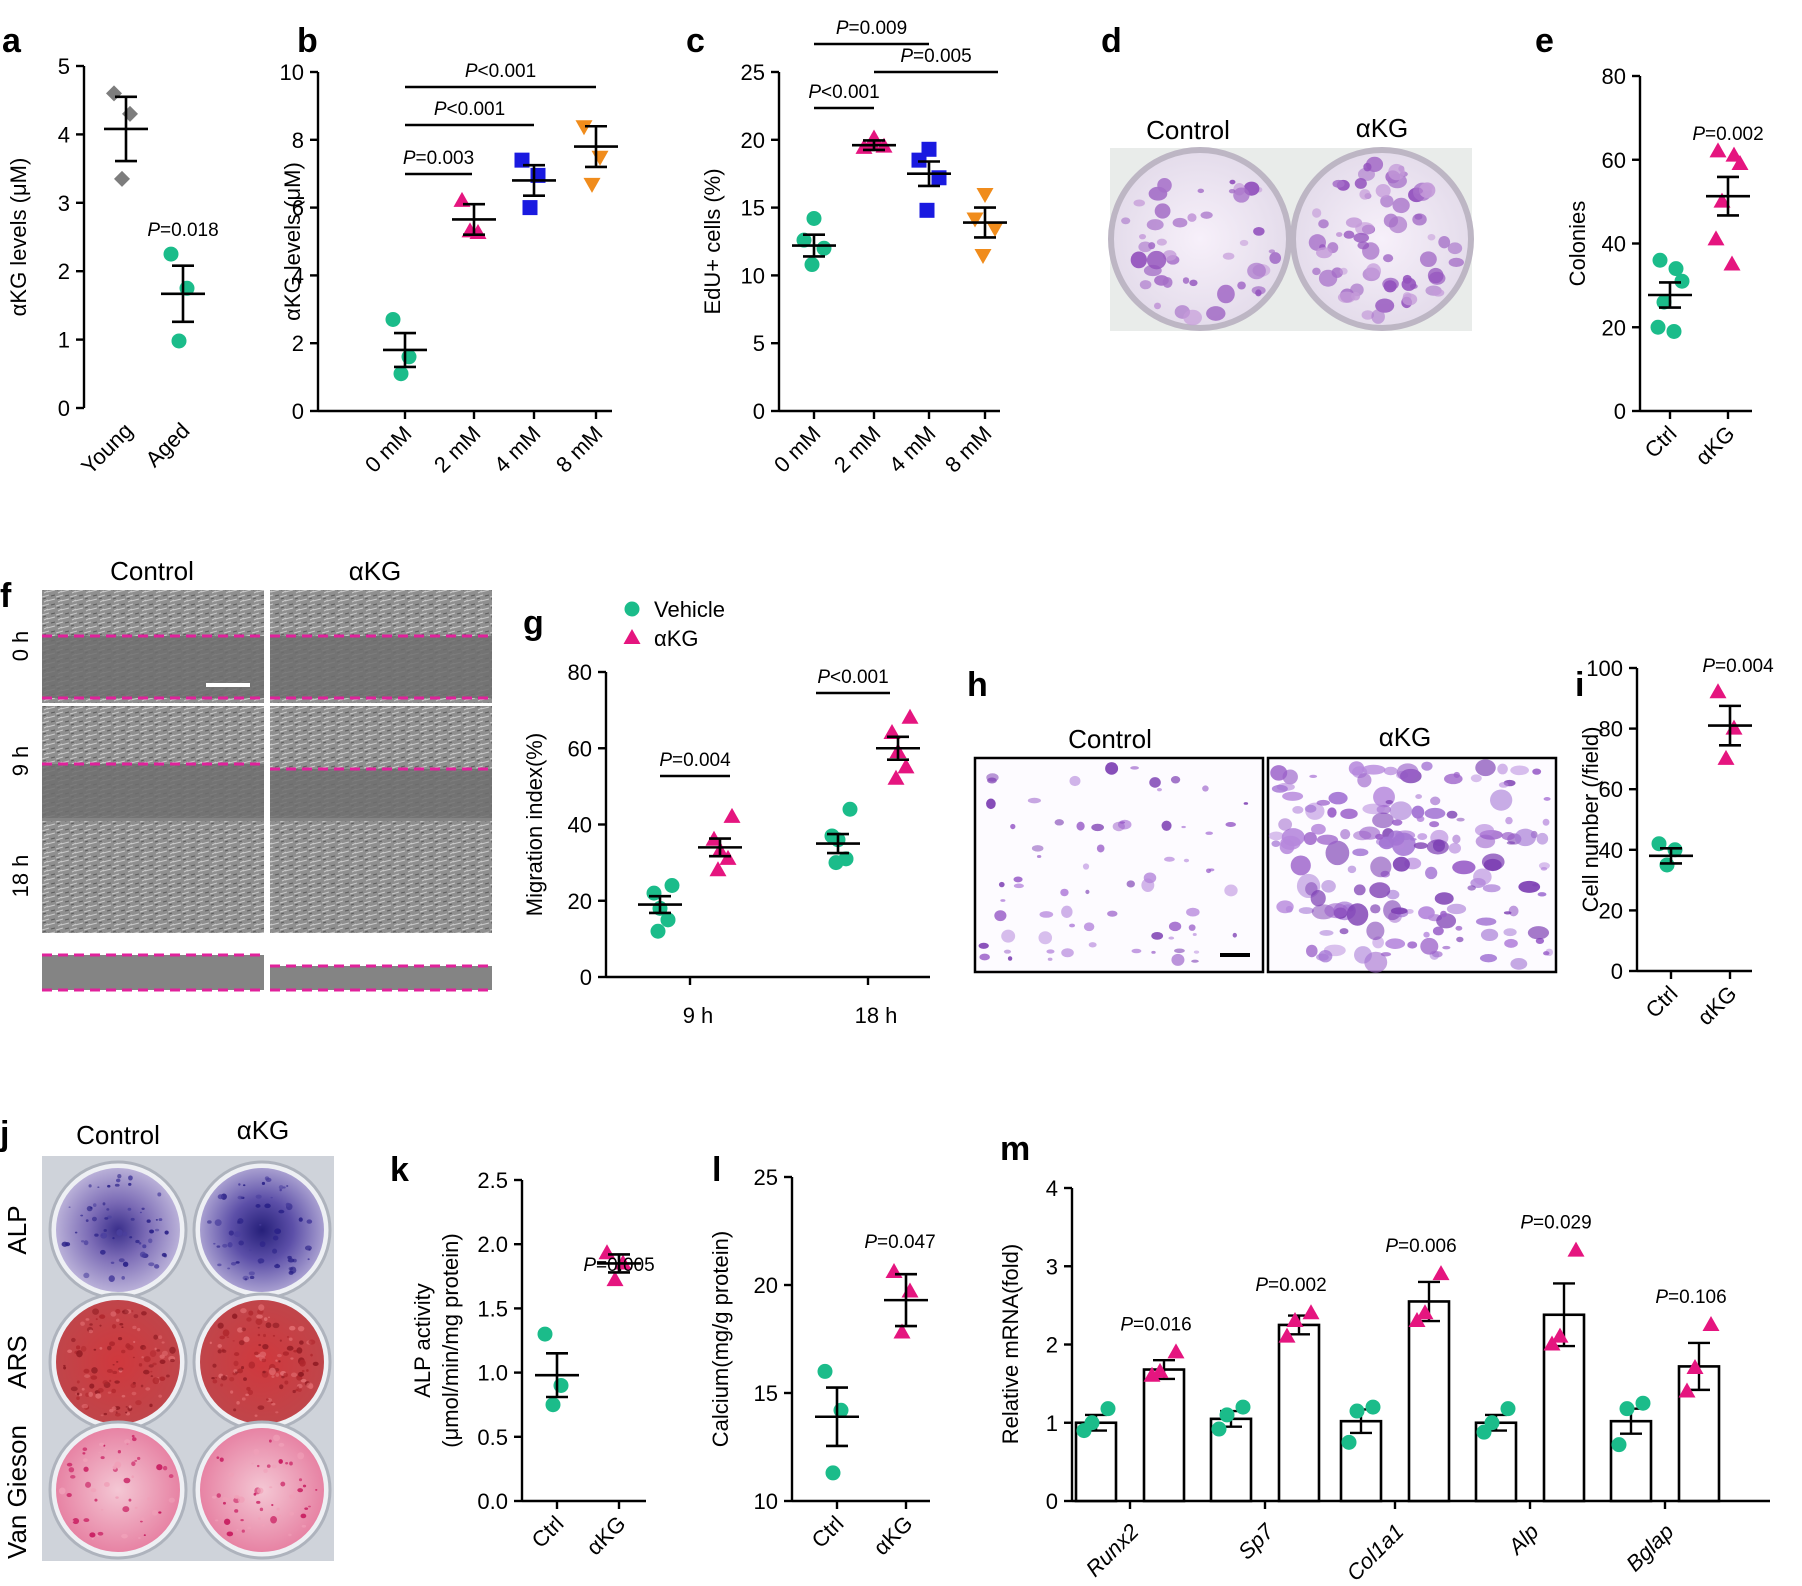  I want to click on l-p-value: P=0.047, so click(899, 1242).